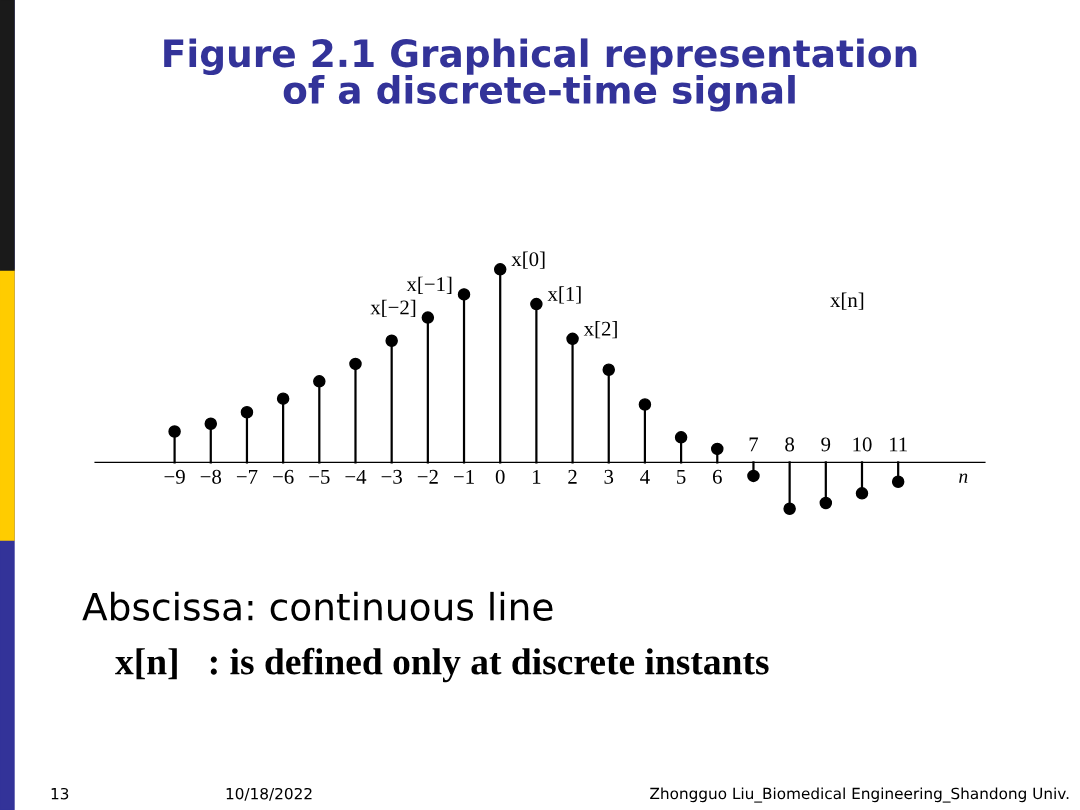  I want to click on annotation: x[n], so click(847, 301).